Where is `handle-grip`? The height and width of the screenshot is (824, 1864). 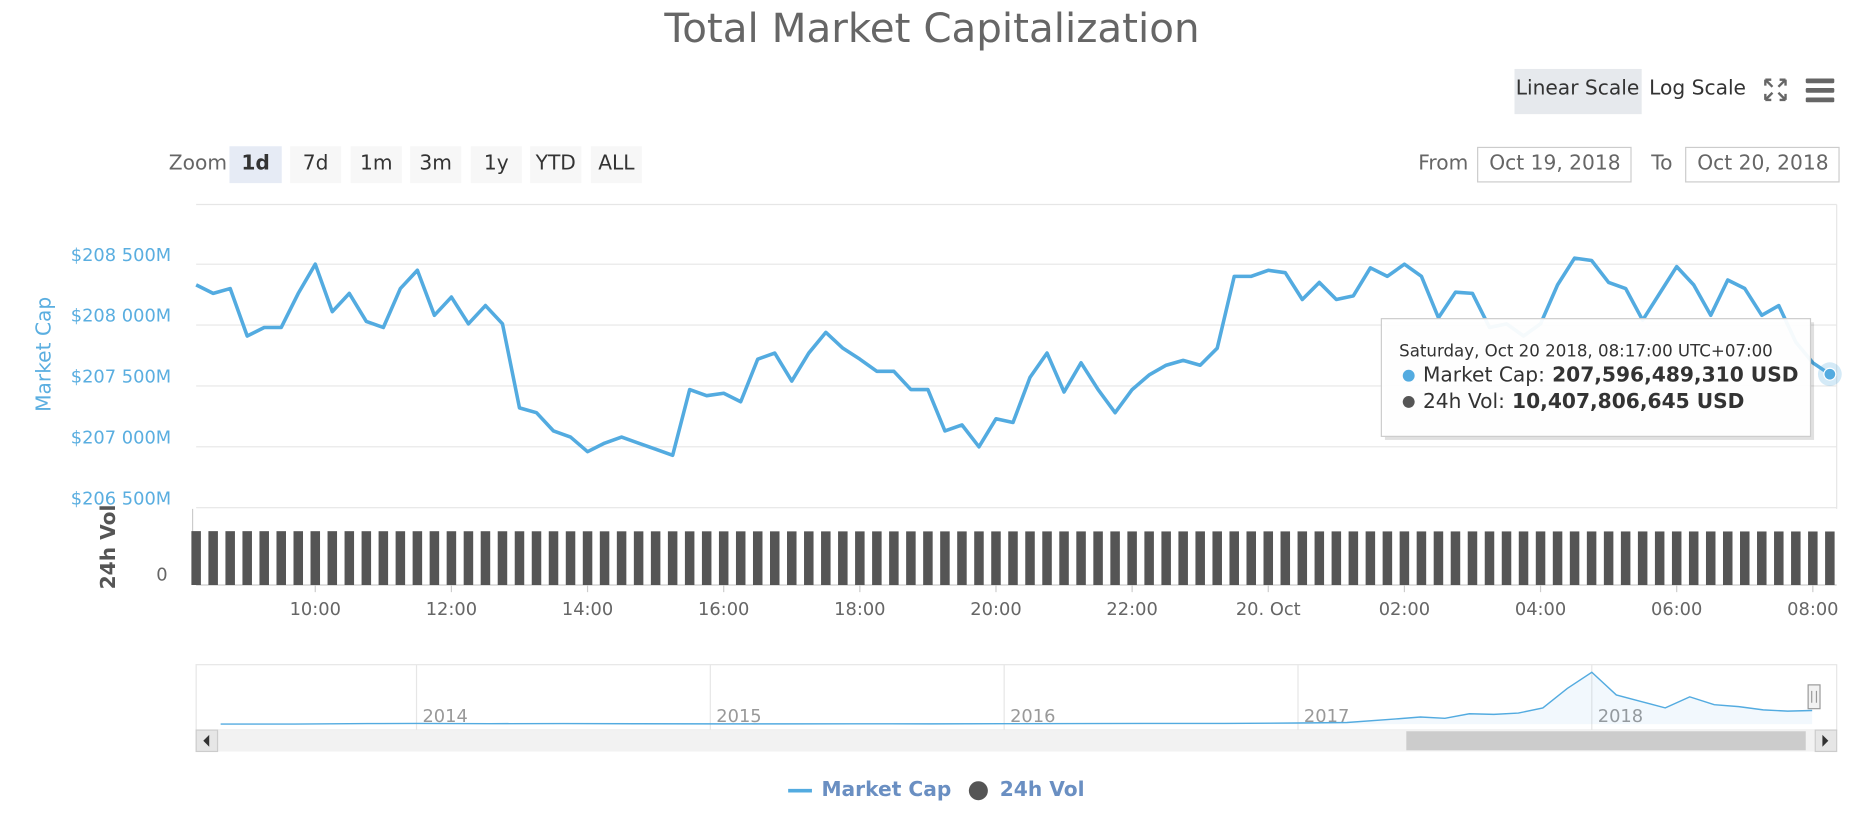
handle-grip is located at coordinates (1814, 696).